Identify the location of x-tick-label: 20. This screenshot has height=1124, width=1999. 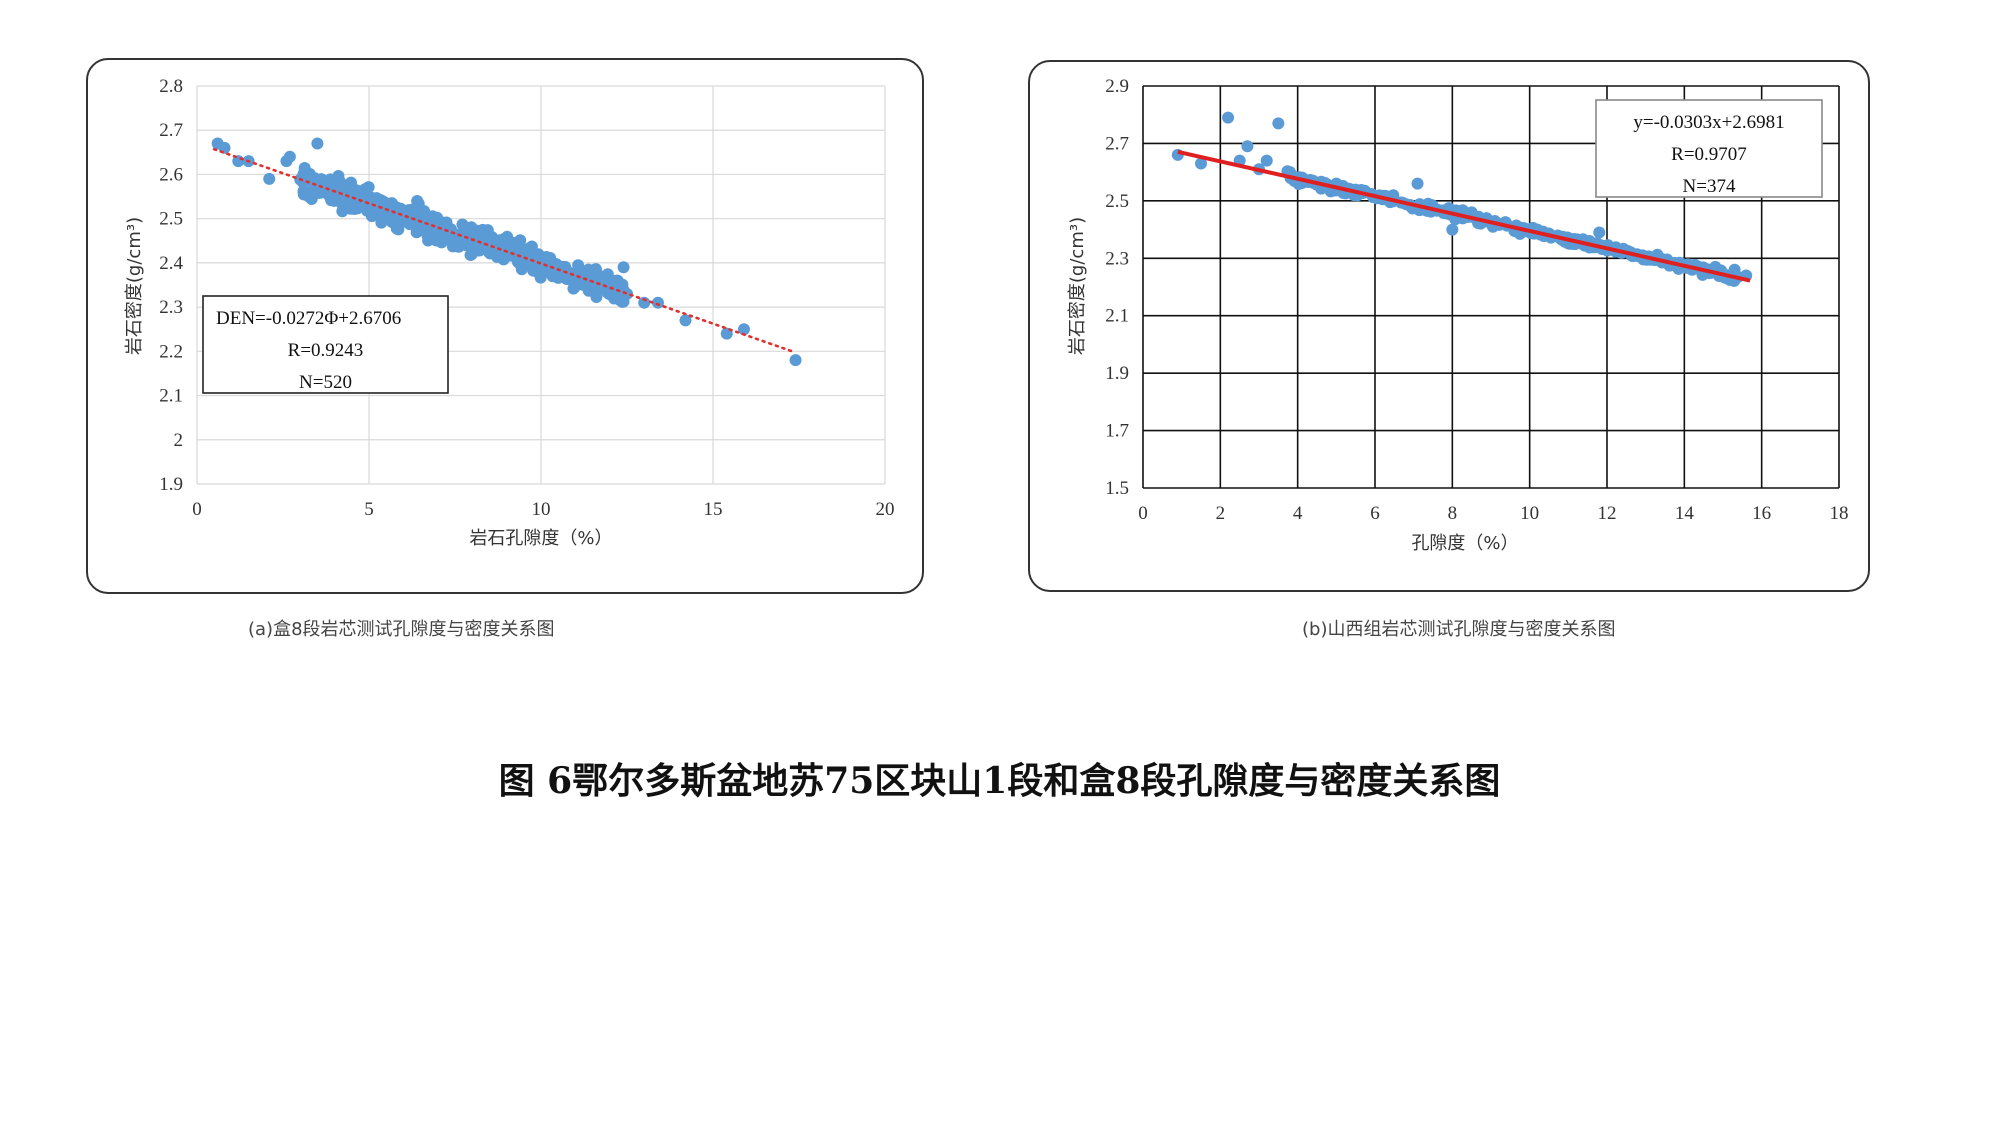
(885, 509).